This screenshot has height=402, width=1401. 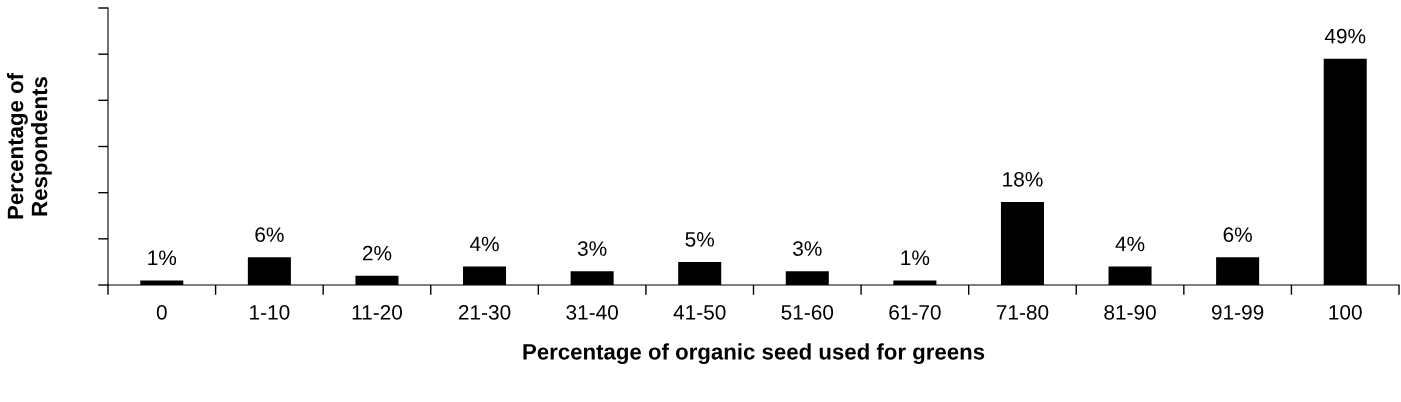 What do you see at coordinates (1345, 312) in the screenshot?
I see `x-tick-label: 100` at bounding box center [1345, 312].